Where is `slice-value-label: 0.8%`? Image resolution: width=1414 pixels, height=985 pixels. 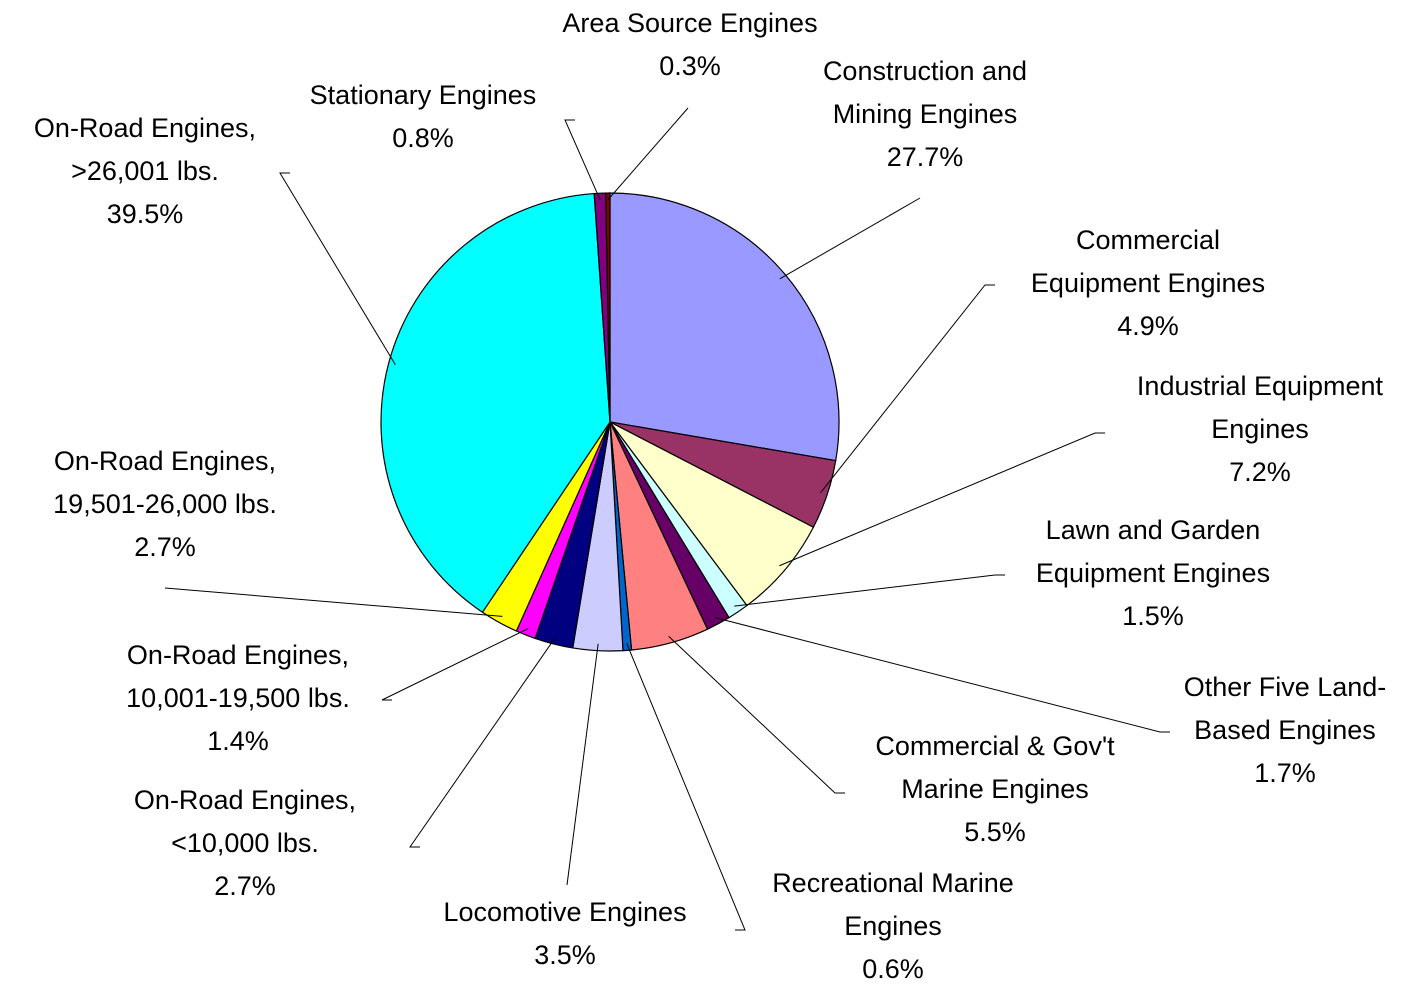
slice-value-label: 0.8% is located at coordinates (423, 138).